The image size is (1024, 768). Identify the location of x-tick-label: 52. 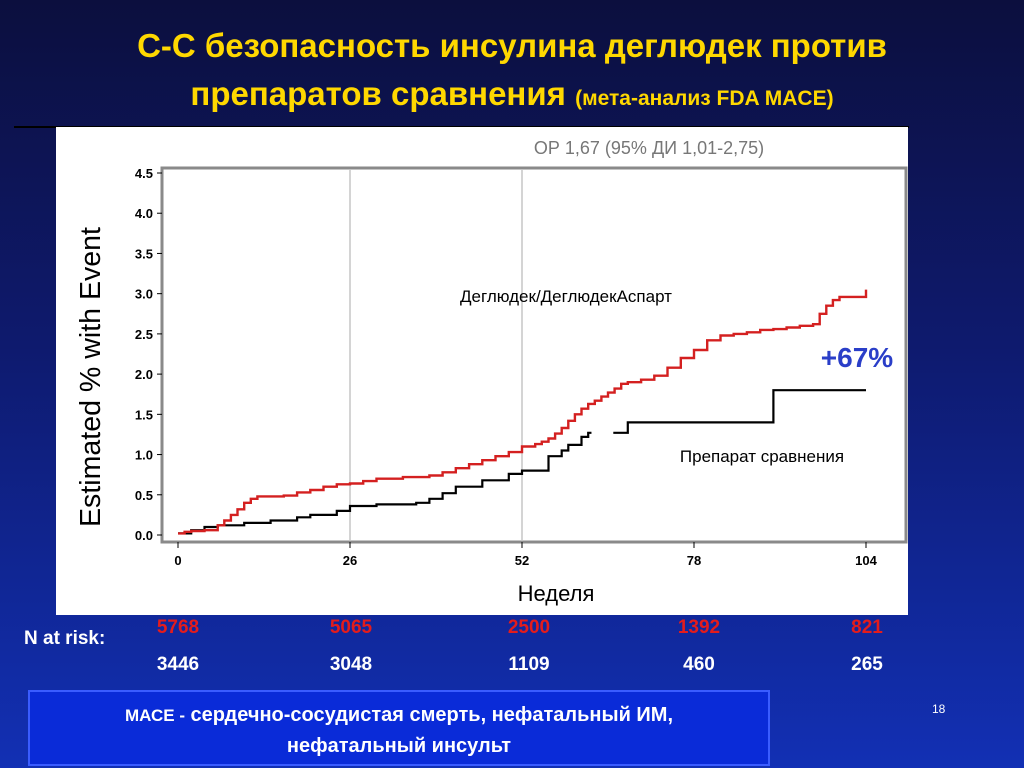
(522, 560).